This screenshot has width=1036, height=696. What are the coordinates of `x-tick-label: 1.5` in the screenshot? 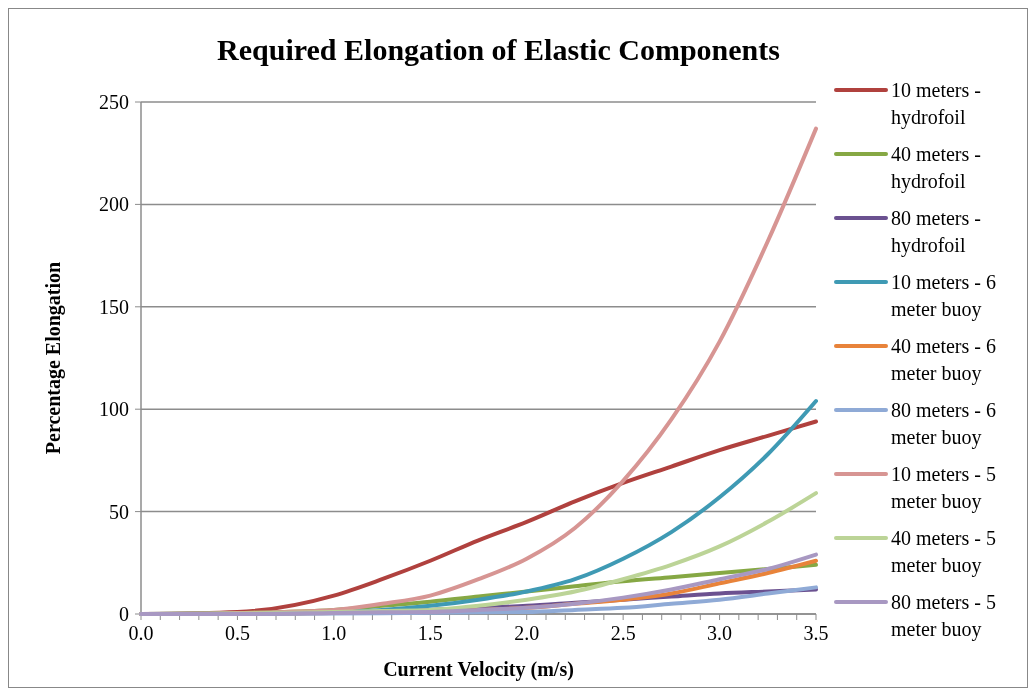 It's located at (430, 633).